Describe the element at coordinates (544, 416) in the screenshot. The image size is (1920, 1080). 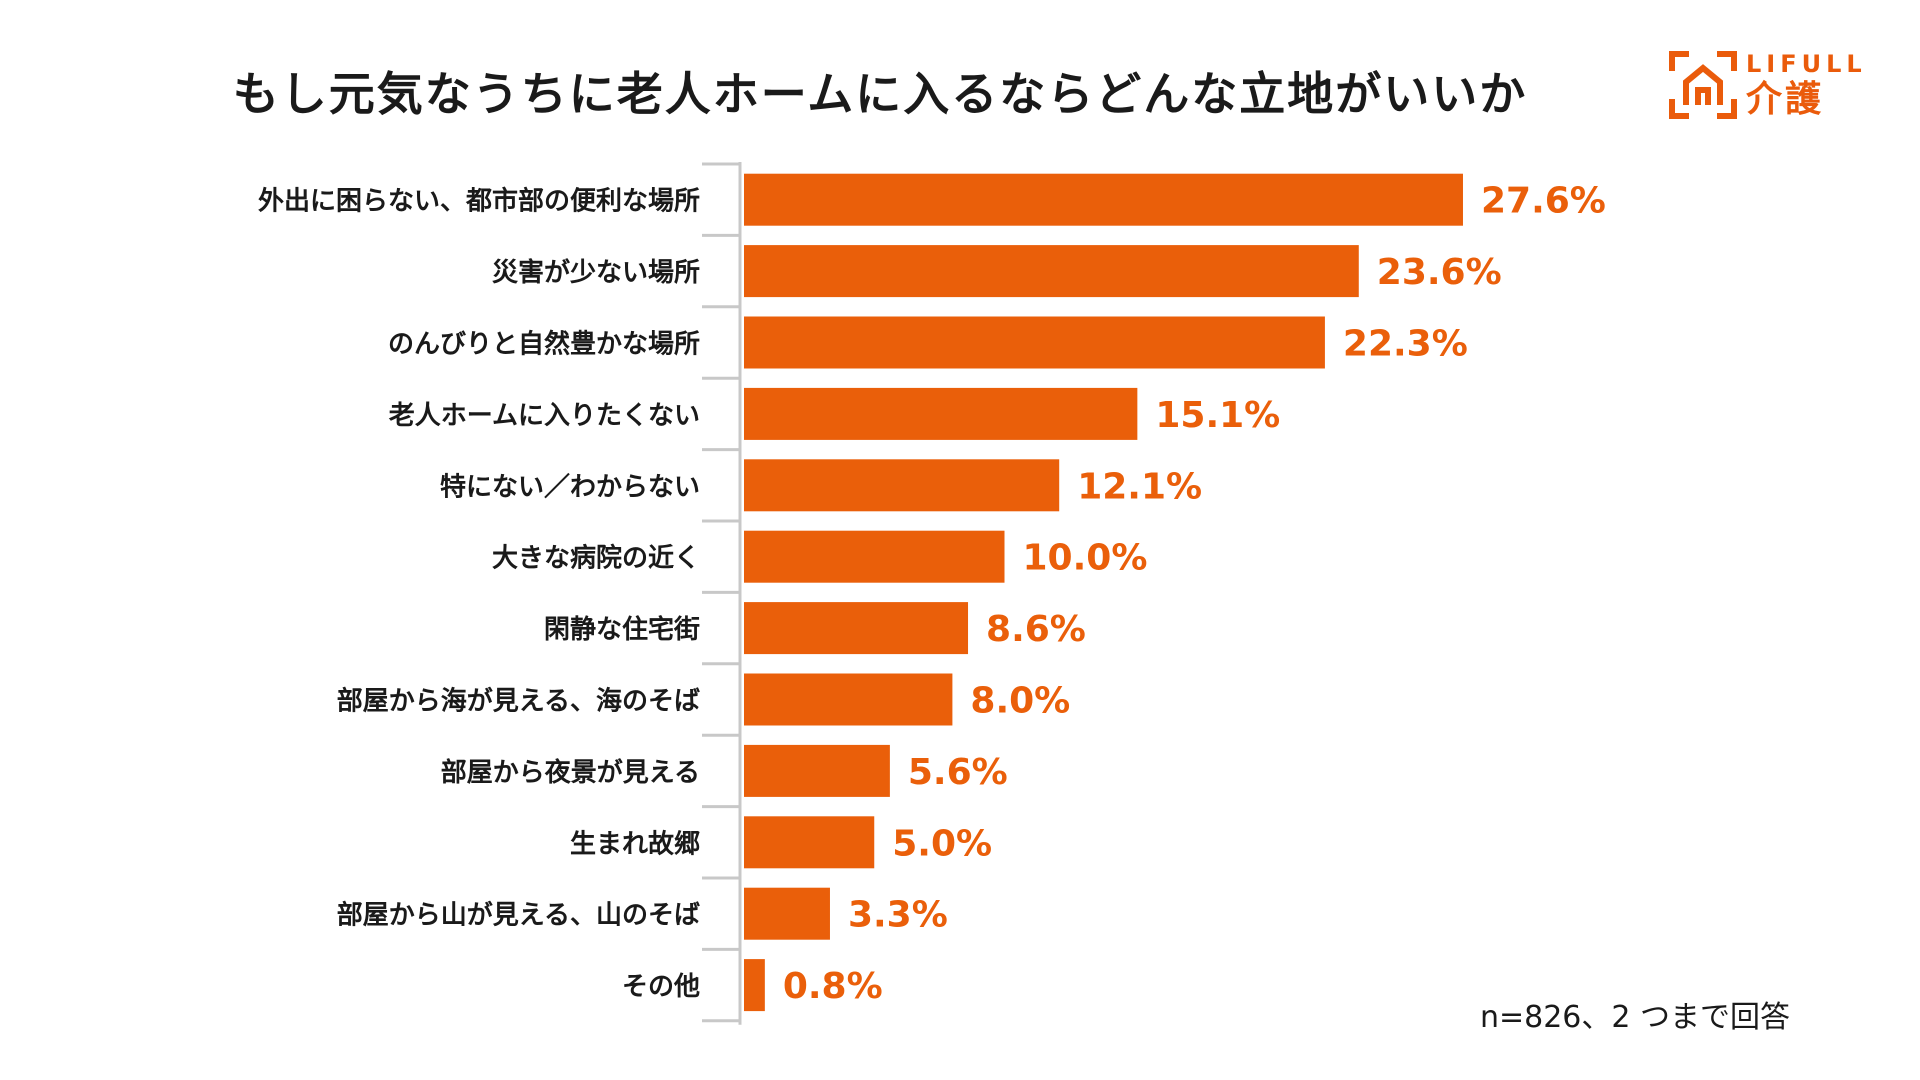
I see `category-label: 老人ホームに入りたくない` at that location.